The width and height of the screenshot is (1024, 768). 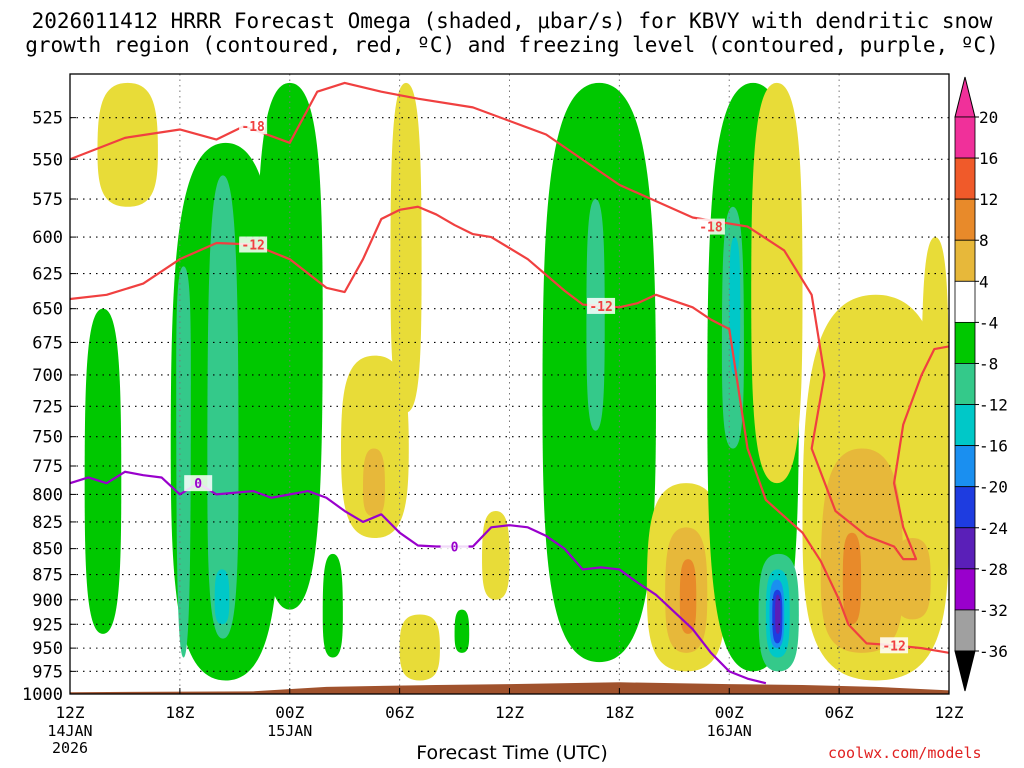 I want to click on y-tick-label-550: 550, so click(x=47, y=160).